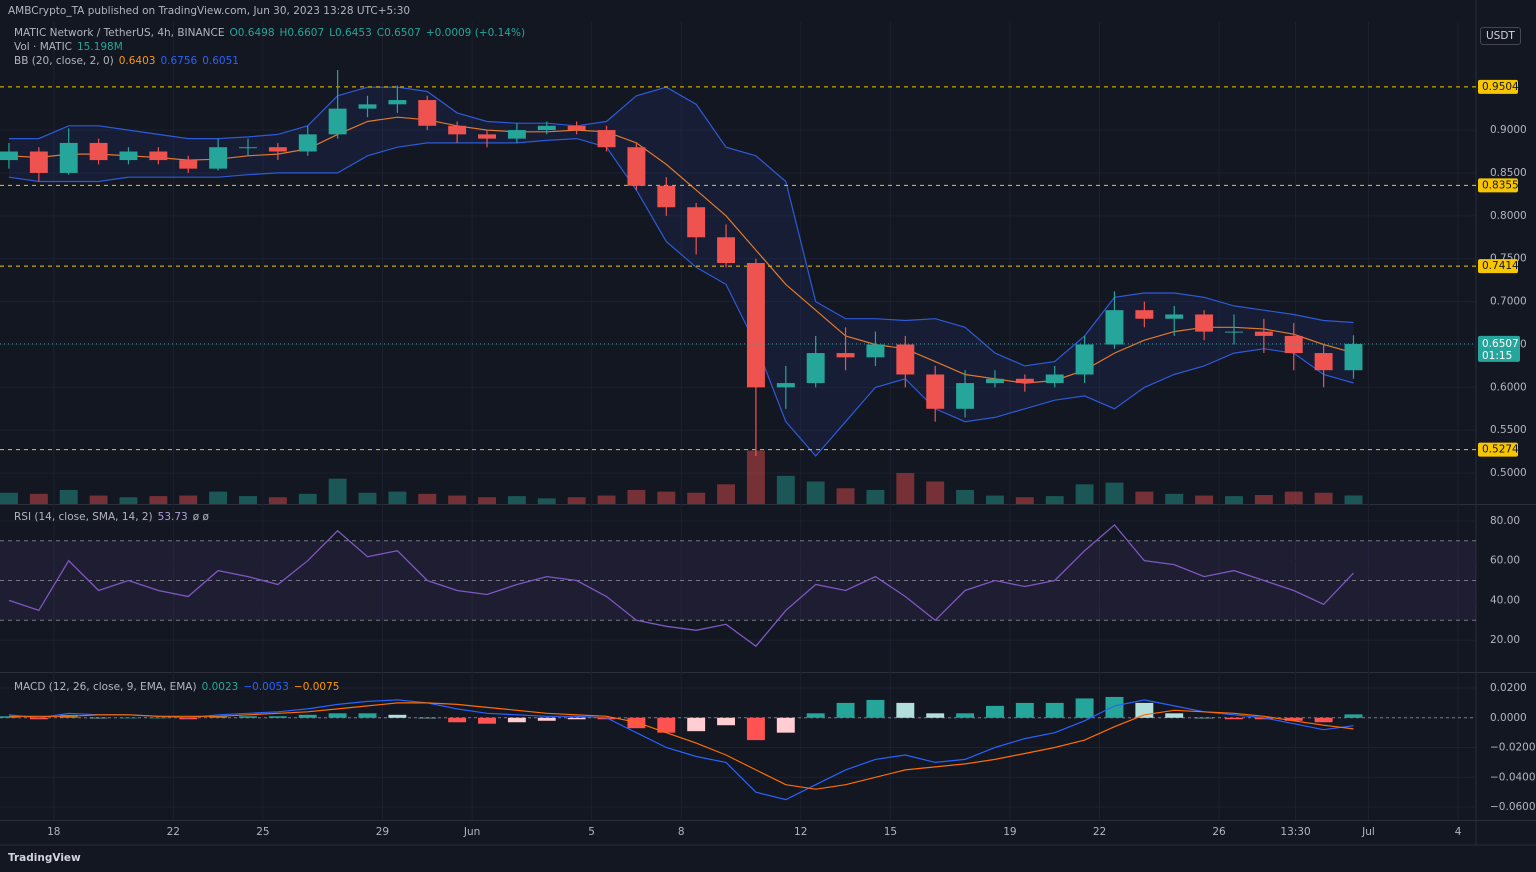 The image size is (1536, 872). What do you see at coordinates (220, 61) in the screenshot?
I see `bb-lower: 0.6051` at bounding box center [220, 61].